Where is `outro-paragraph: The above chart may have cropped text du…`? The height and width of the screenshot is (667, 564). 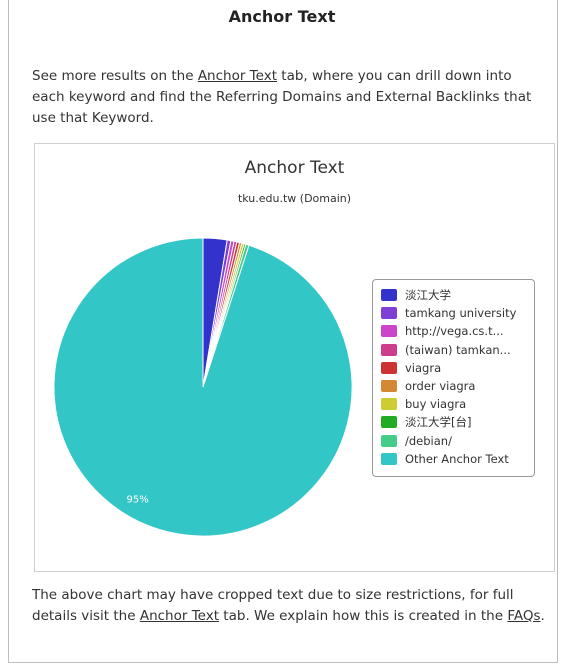 outro-paragraph: The above chart may have cropped text du… is located at coordinates (292, 606).